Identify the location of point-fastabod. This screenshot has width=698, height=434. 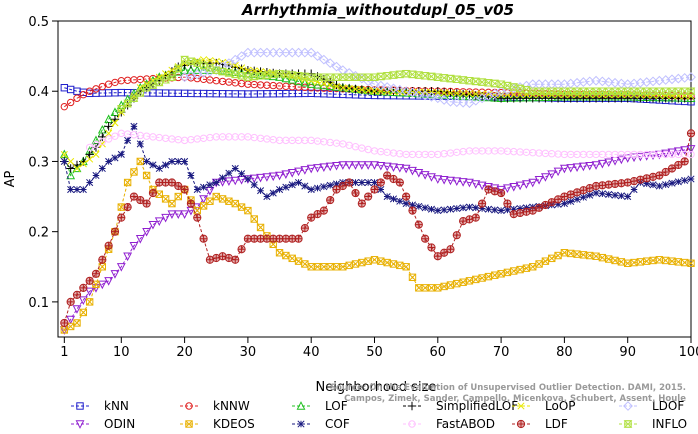
(115, 136).